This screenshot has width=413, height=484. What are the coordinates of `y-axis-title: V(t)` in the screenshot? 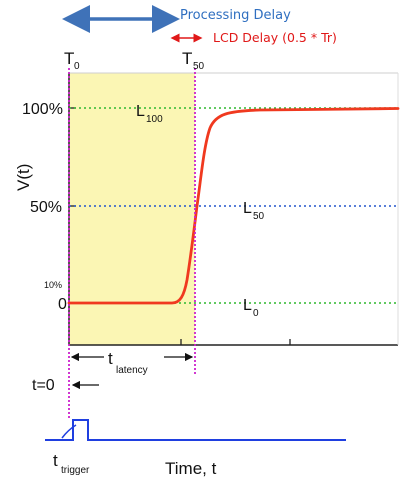 It's located at (23, 177).